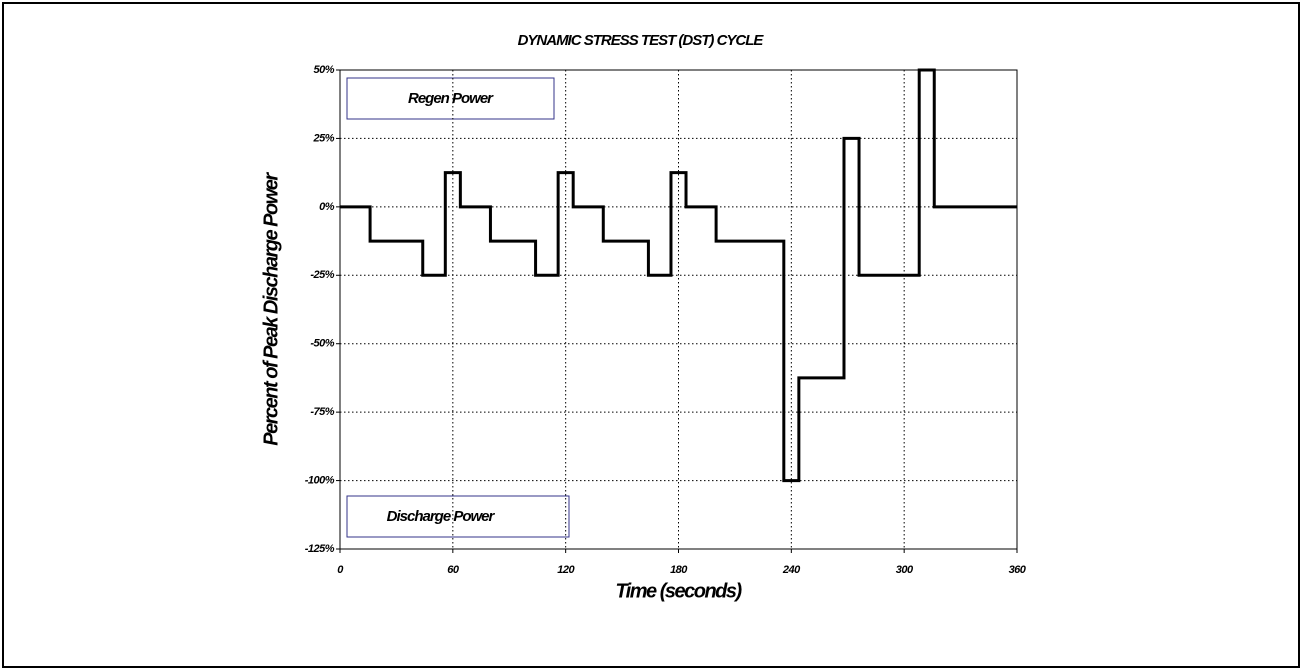  What do you see at coordinates (322, 344) in the screenshot?
I see `y-tick-label: -50%` at bounding box center [322, 344].